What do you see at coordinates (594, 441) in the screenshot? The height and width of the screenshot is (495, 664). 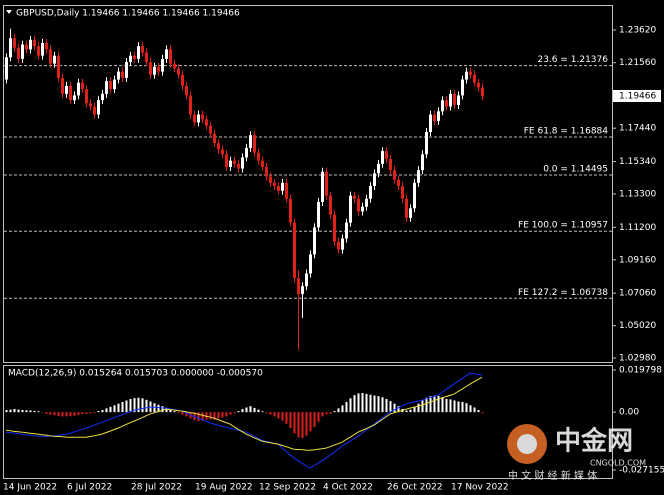 I see `watermark-brand: 中金网` at bounding box center [594, 441].